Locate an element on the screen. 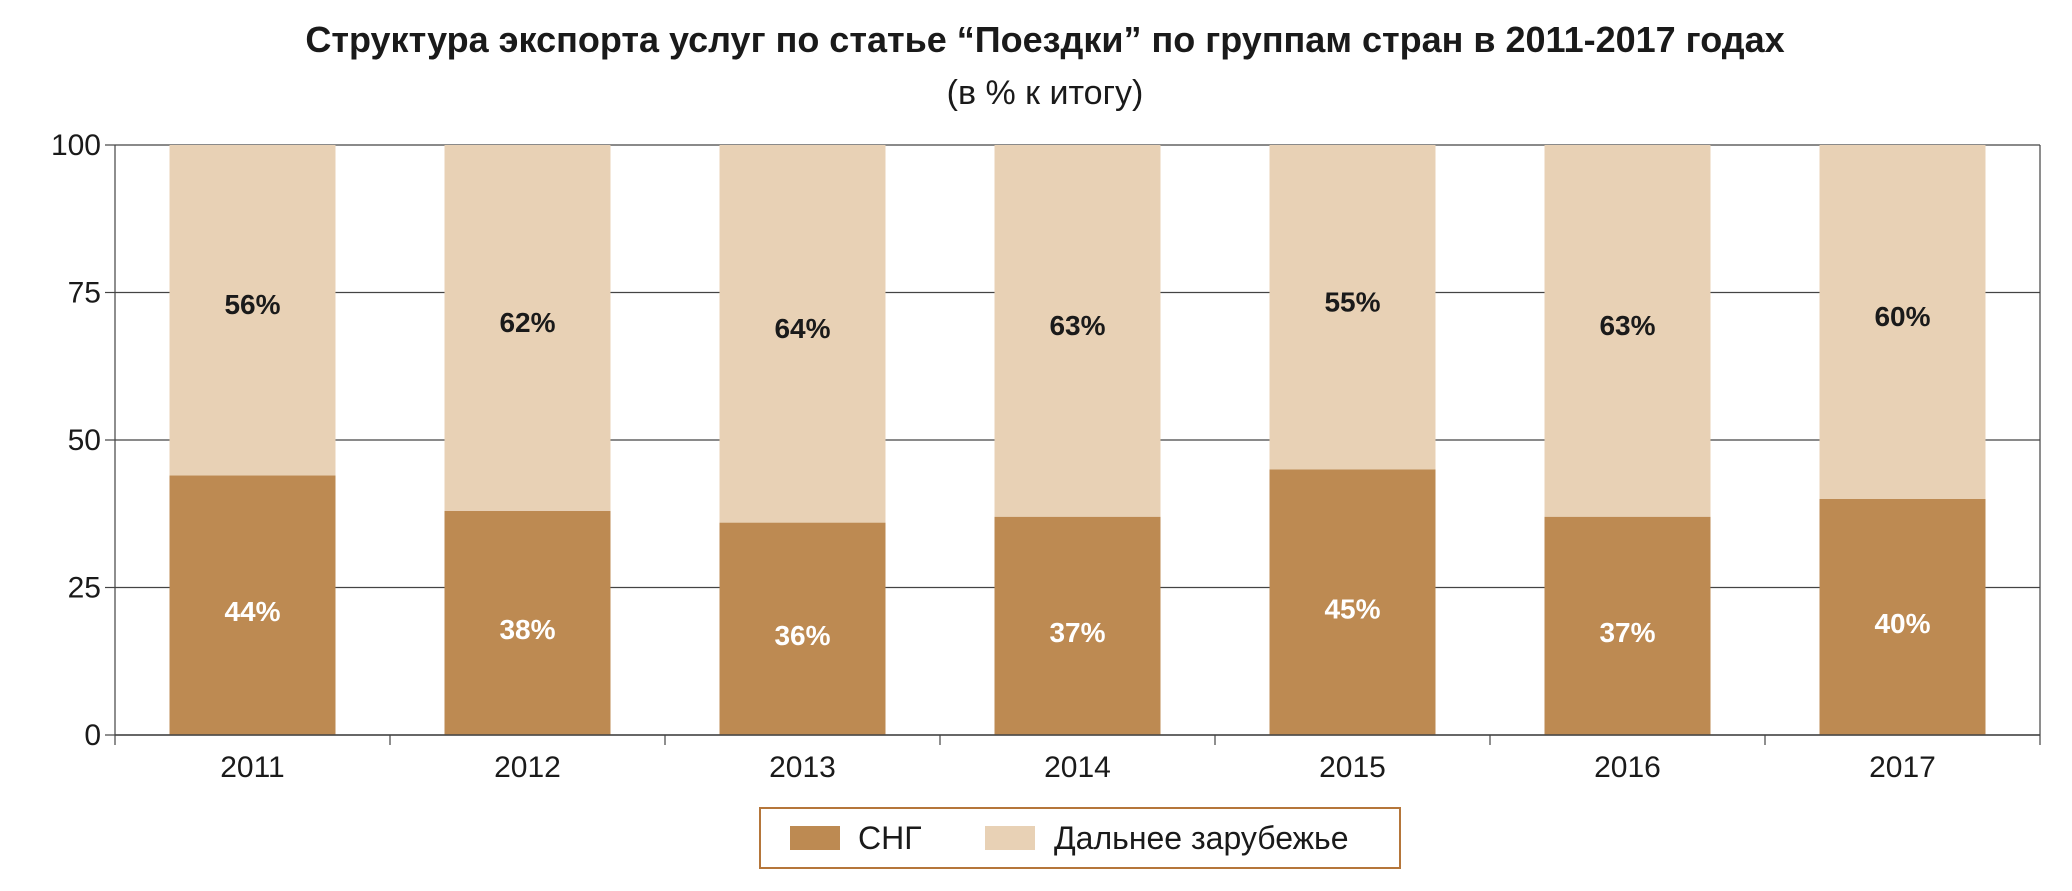 The height and width of the screenshot is (891, 2072). data-label: 62% is located at coordinates (527, 322).